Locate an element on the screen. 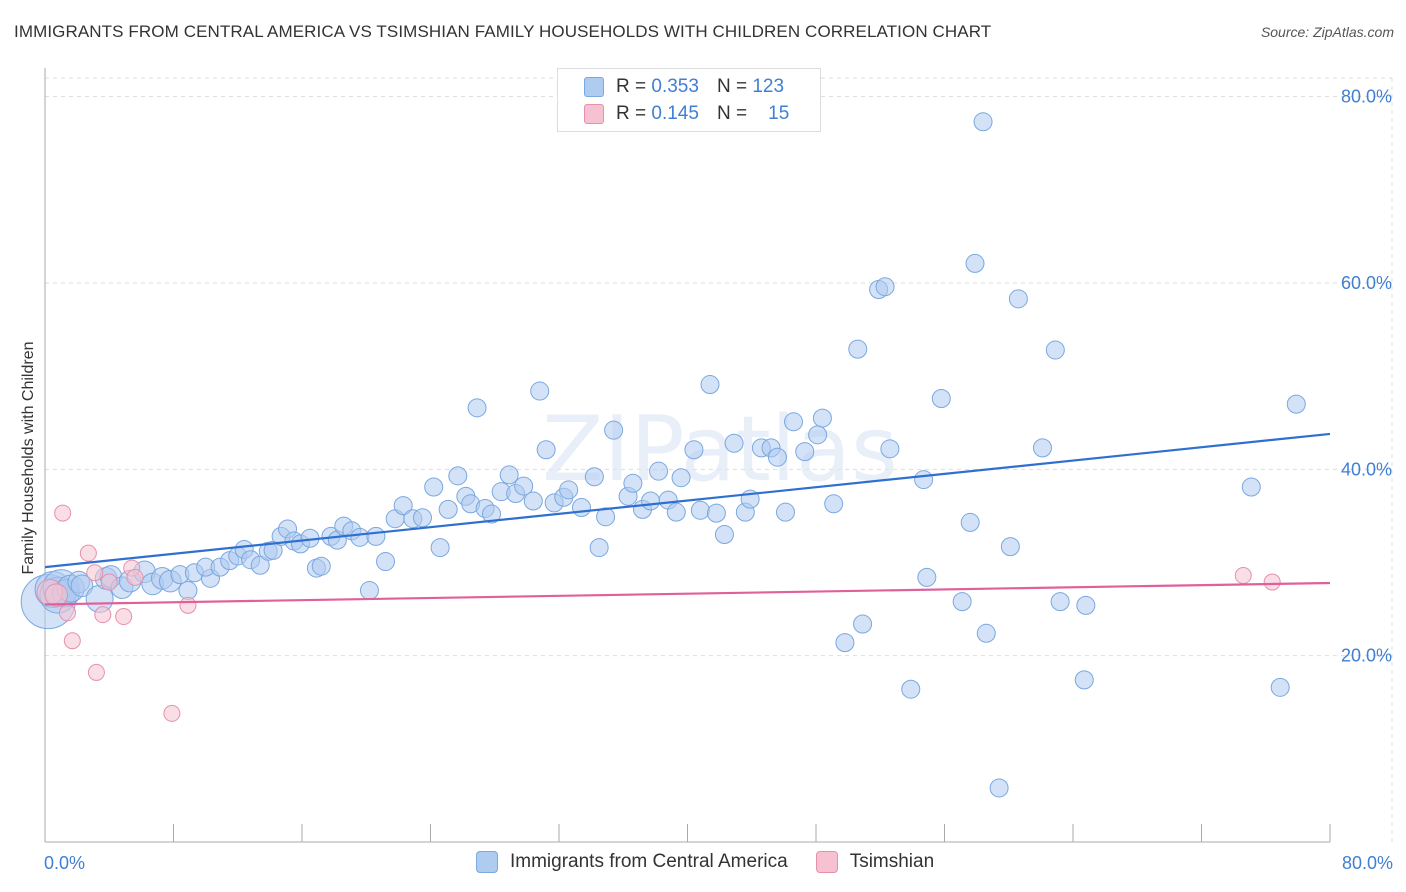 Image resolution: width=1406 pixels, height=892 pixels. legend-n-value-1: 123 is located at coordinates (768, 86).